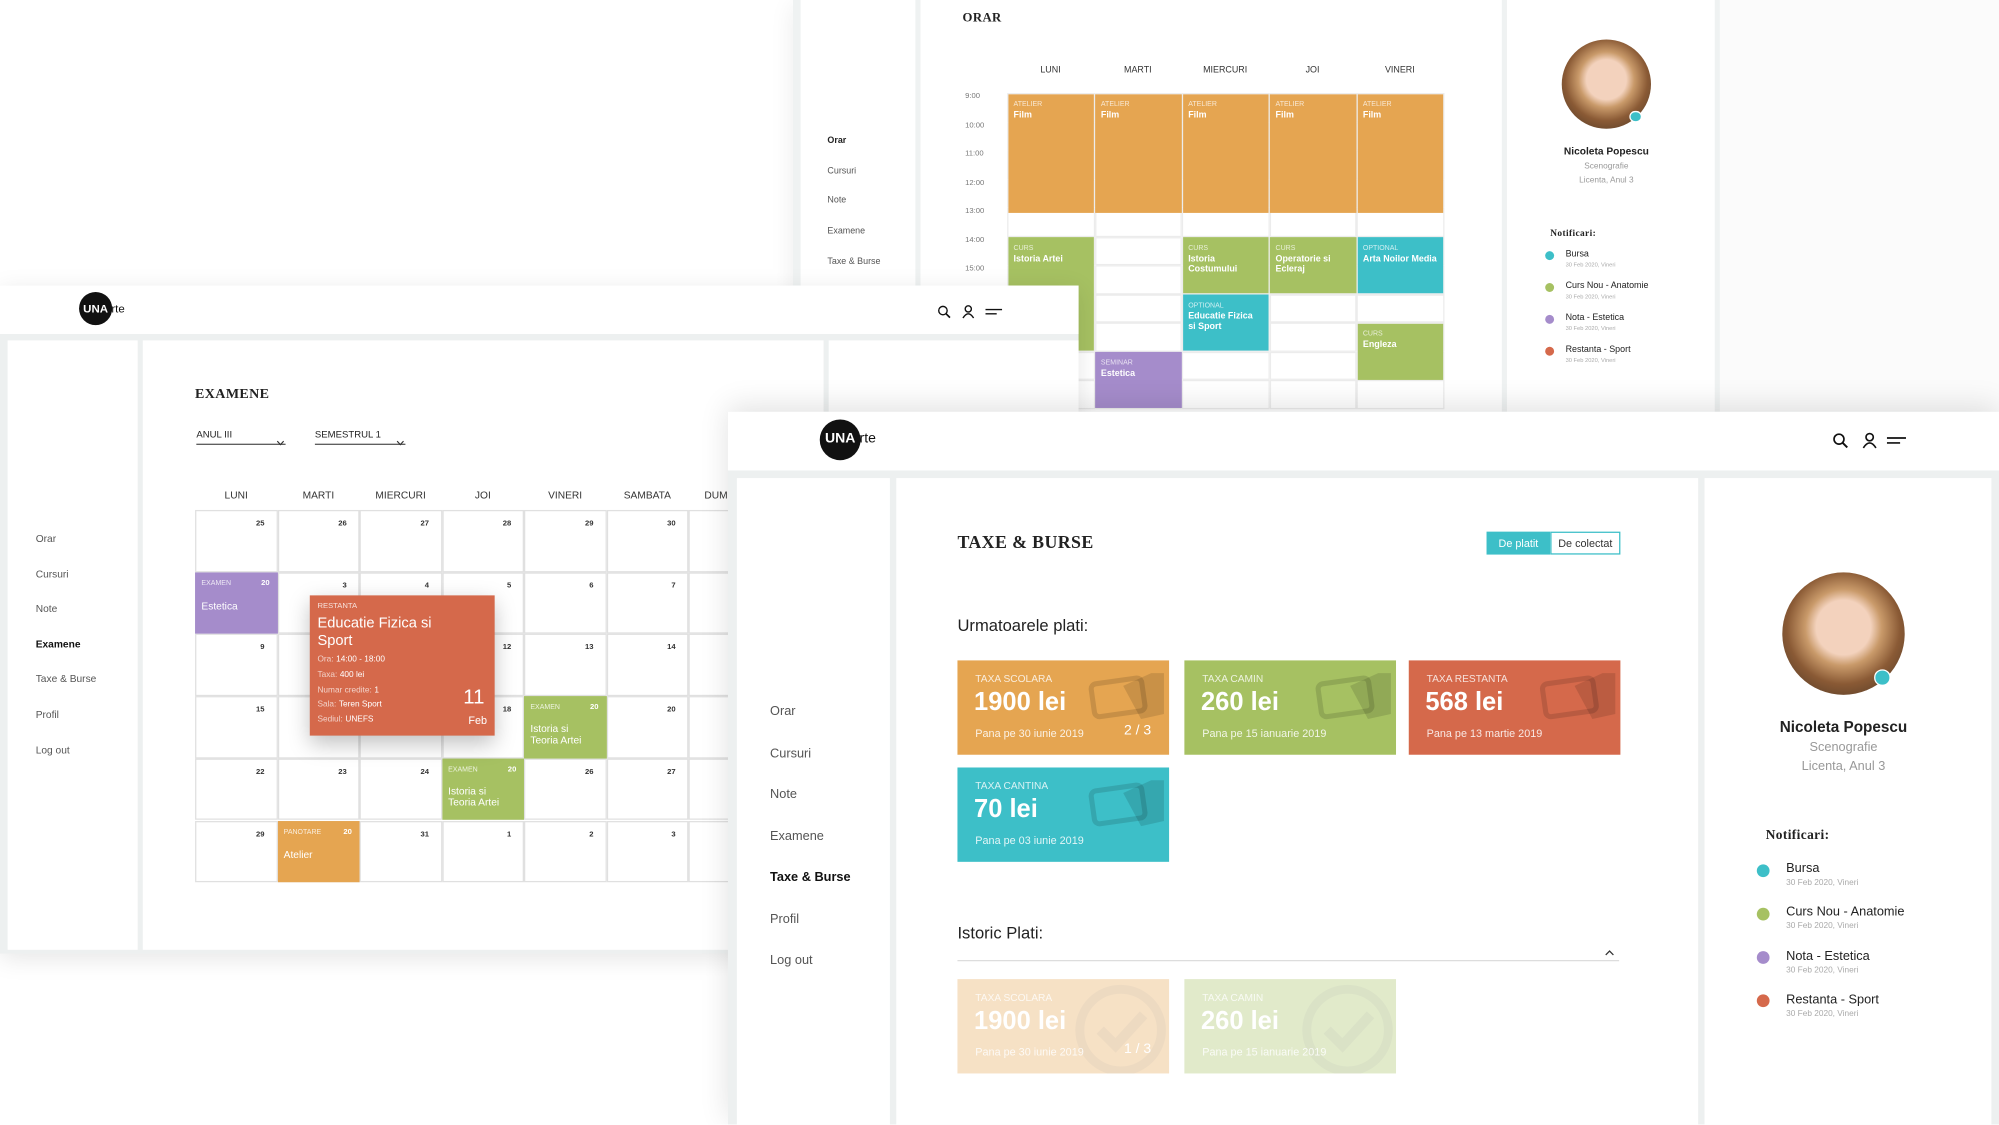 This screenshot has height=1125, width=1999. Describe the element at coordinates (1832, 1000) in the screenshot. I see `notification-title: Restanta - Sport` at that location.